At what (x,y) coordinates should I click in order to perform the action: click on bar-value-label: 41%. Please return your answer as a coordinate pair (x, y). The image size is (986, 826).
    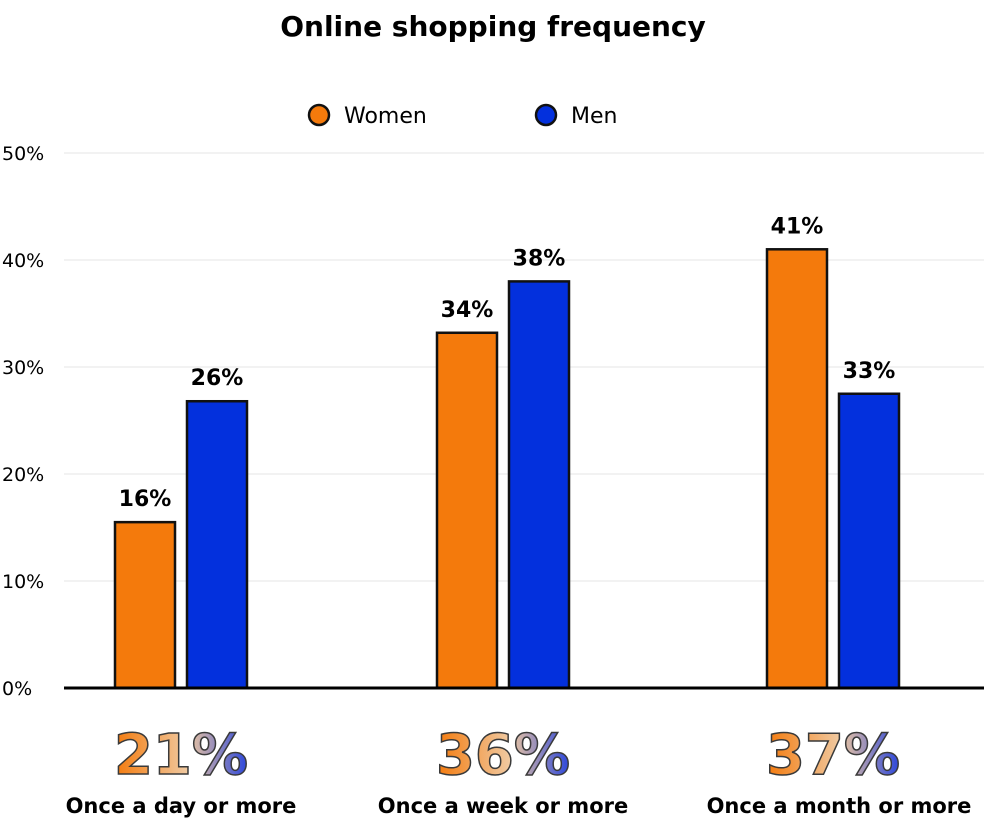
    Looking at the image, I should click on (797, 226).